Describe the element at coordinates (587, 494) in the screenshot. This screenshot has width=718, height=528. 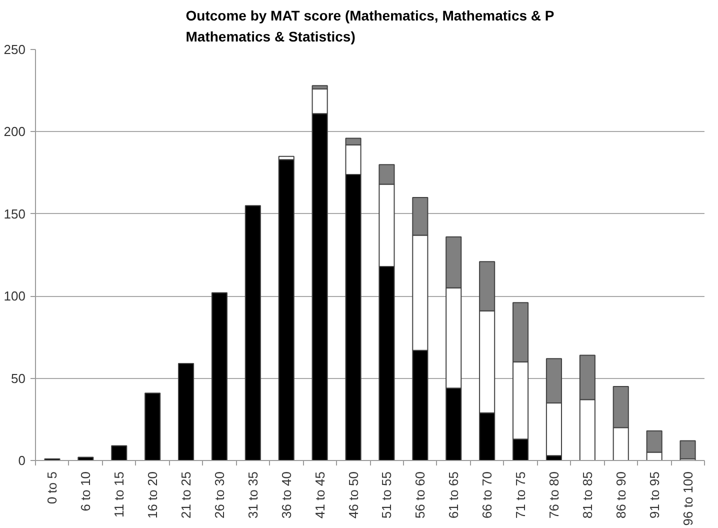
I see `x-tick-label: 81 to 85` at that location.